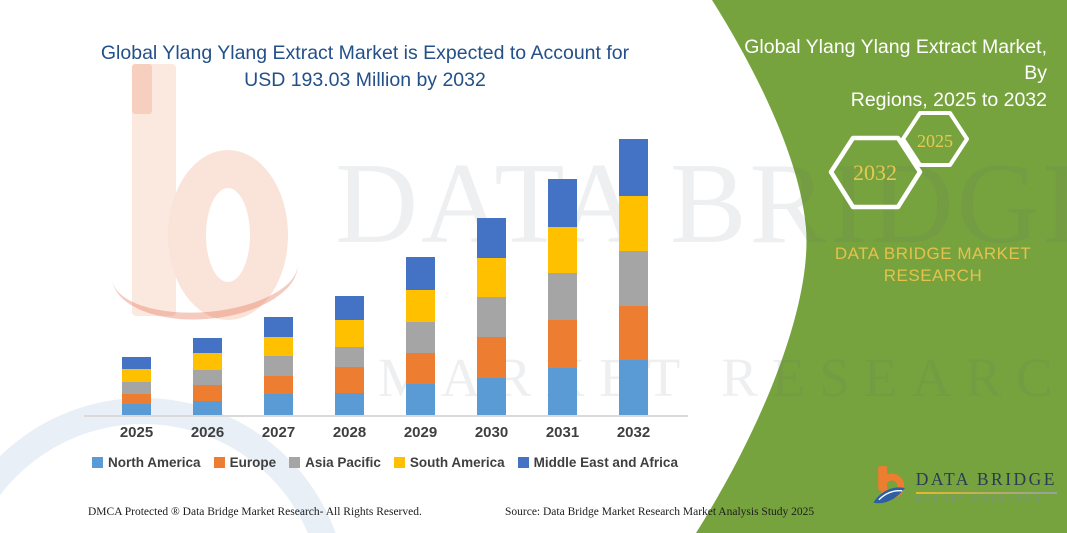 This screenshot has height=533, width=1067. Describe the element at coordinates (491, 432) in the screenshot. I see `x-axis-label-2030: 2030` at that location.